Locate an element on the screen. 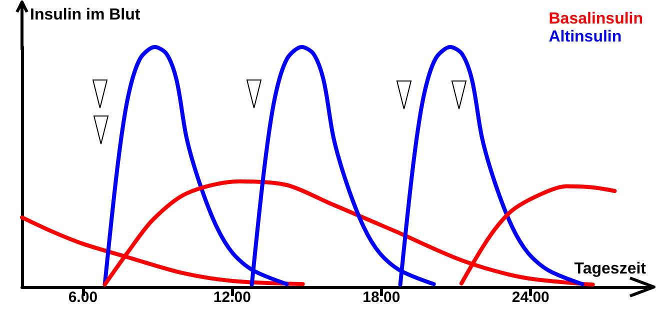  x-tick-label: 24.00 is located at coordinates (531, 297).